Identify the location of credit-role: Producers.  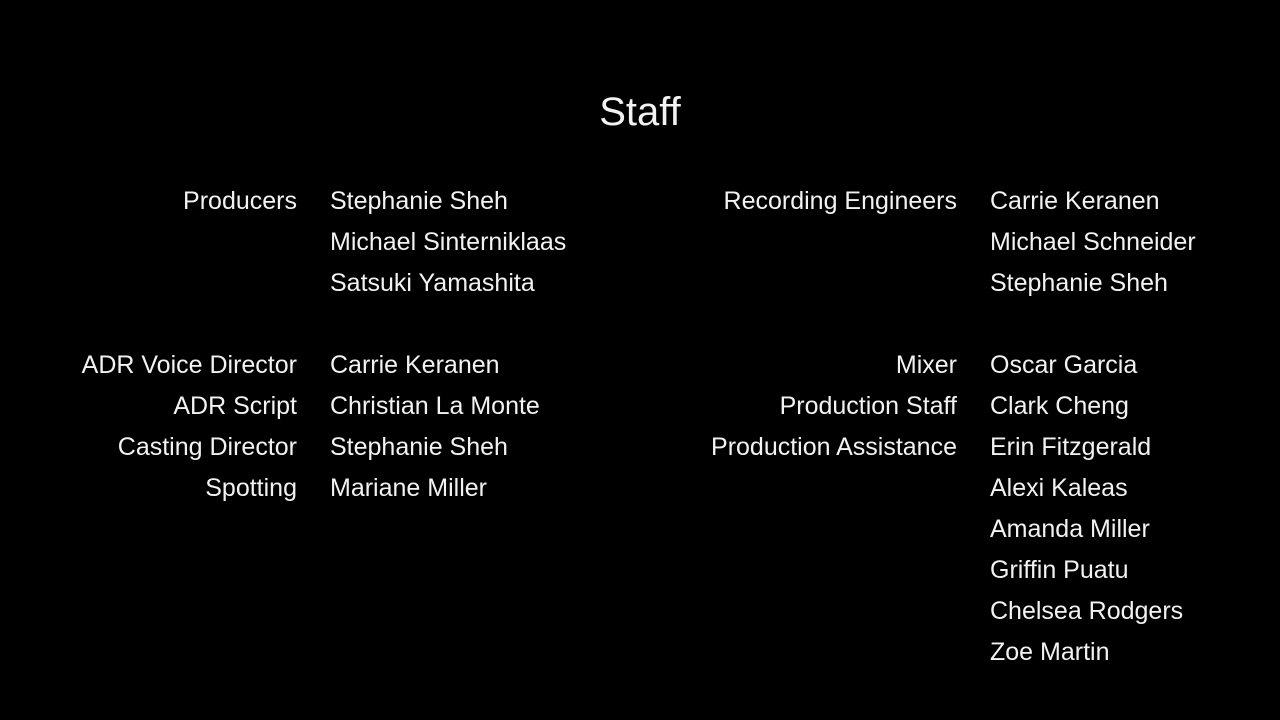
(240, 201).